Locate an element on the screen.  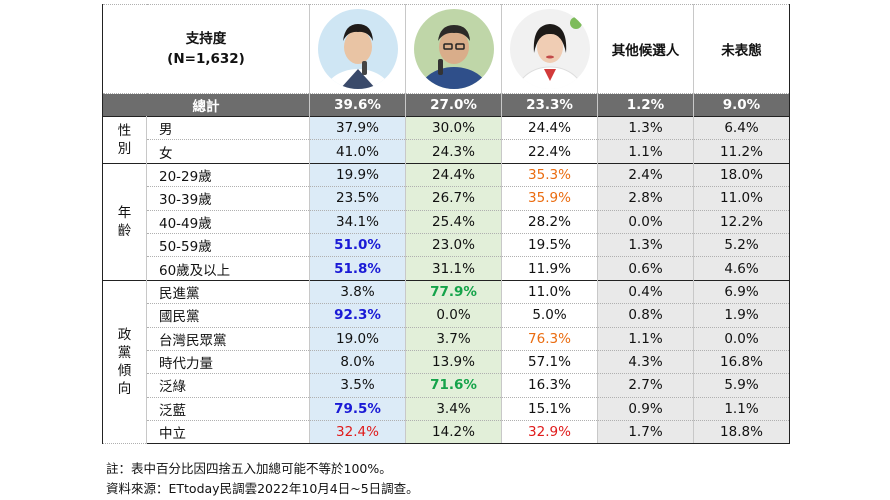
row-label: 泛藍 is located at coordinates (228, 409).